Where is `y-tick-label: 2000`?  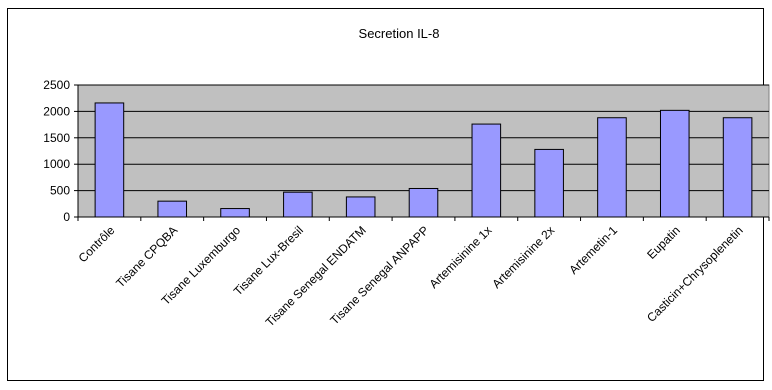 y-tick-label: 2000 is located at coordinates (56, 111).